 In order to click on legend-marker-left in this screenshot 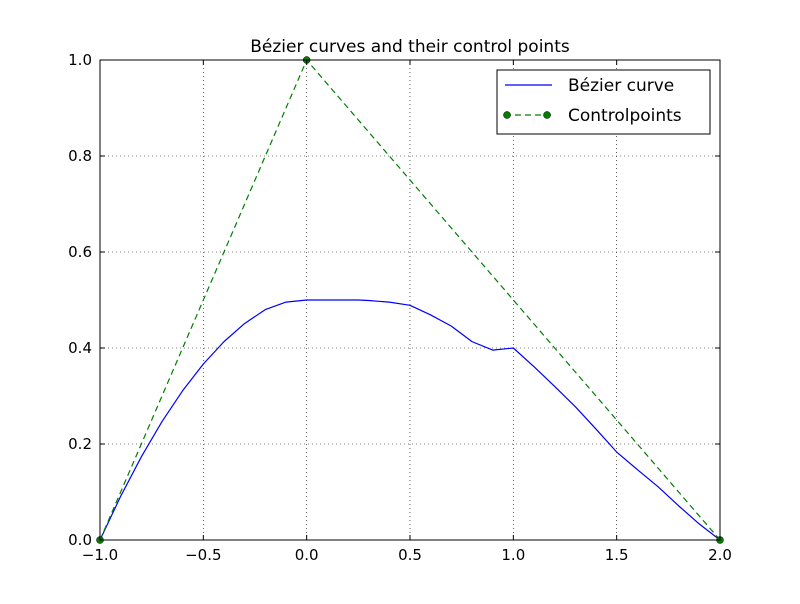, I will do `click(507, 115)`.